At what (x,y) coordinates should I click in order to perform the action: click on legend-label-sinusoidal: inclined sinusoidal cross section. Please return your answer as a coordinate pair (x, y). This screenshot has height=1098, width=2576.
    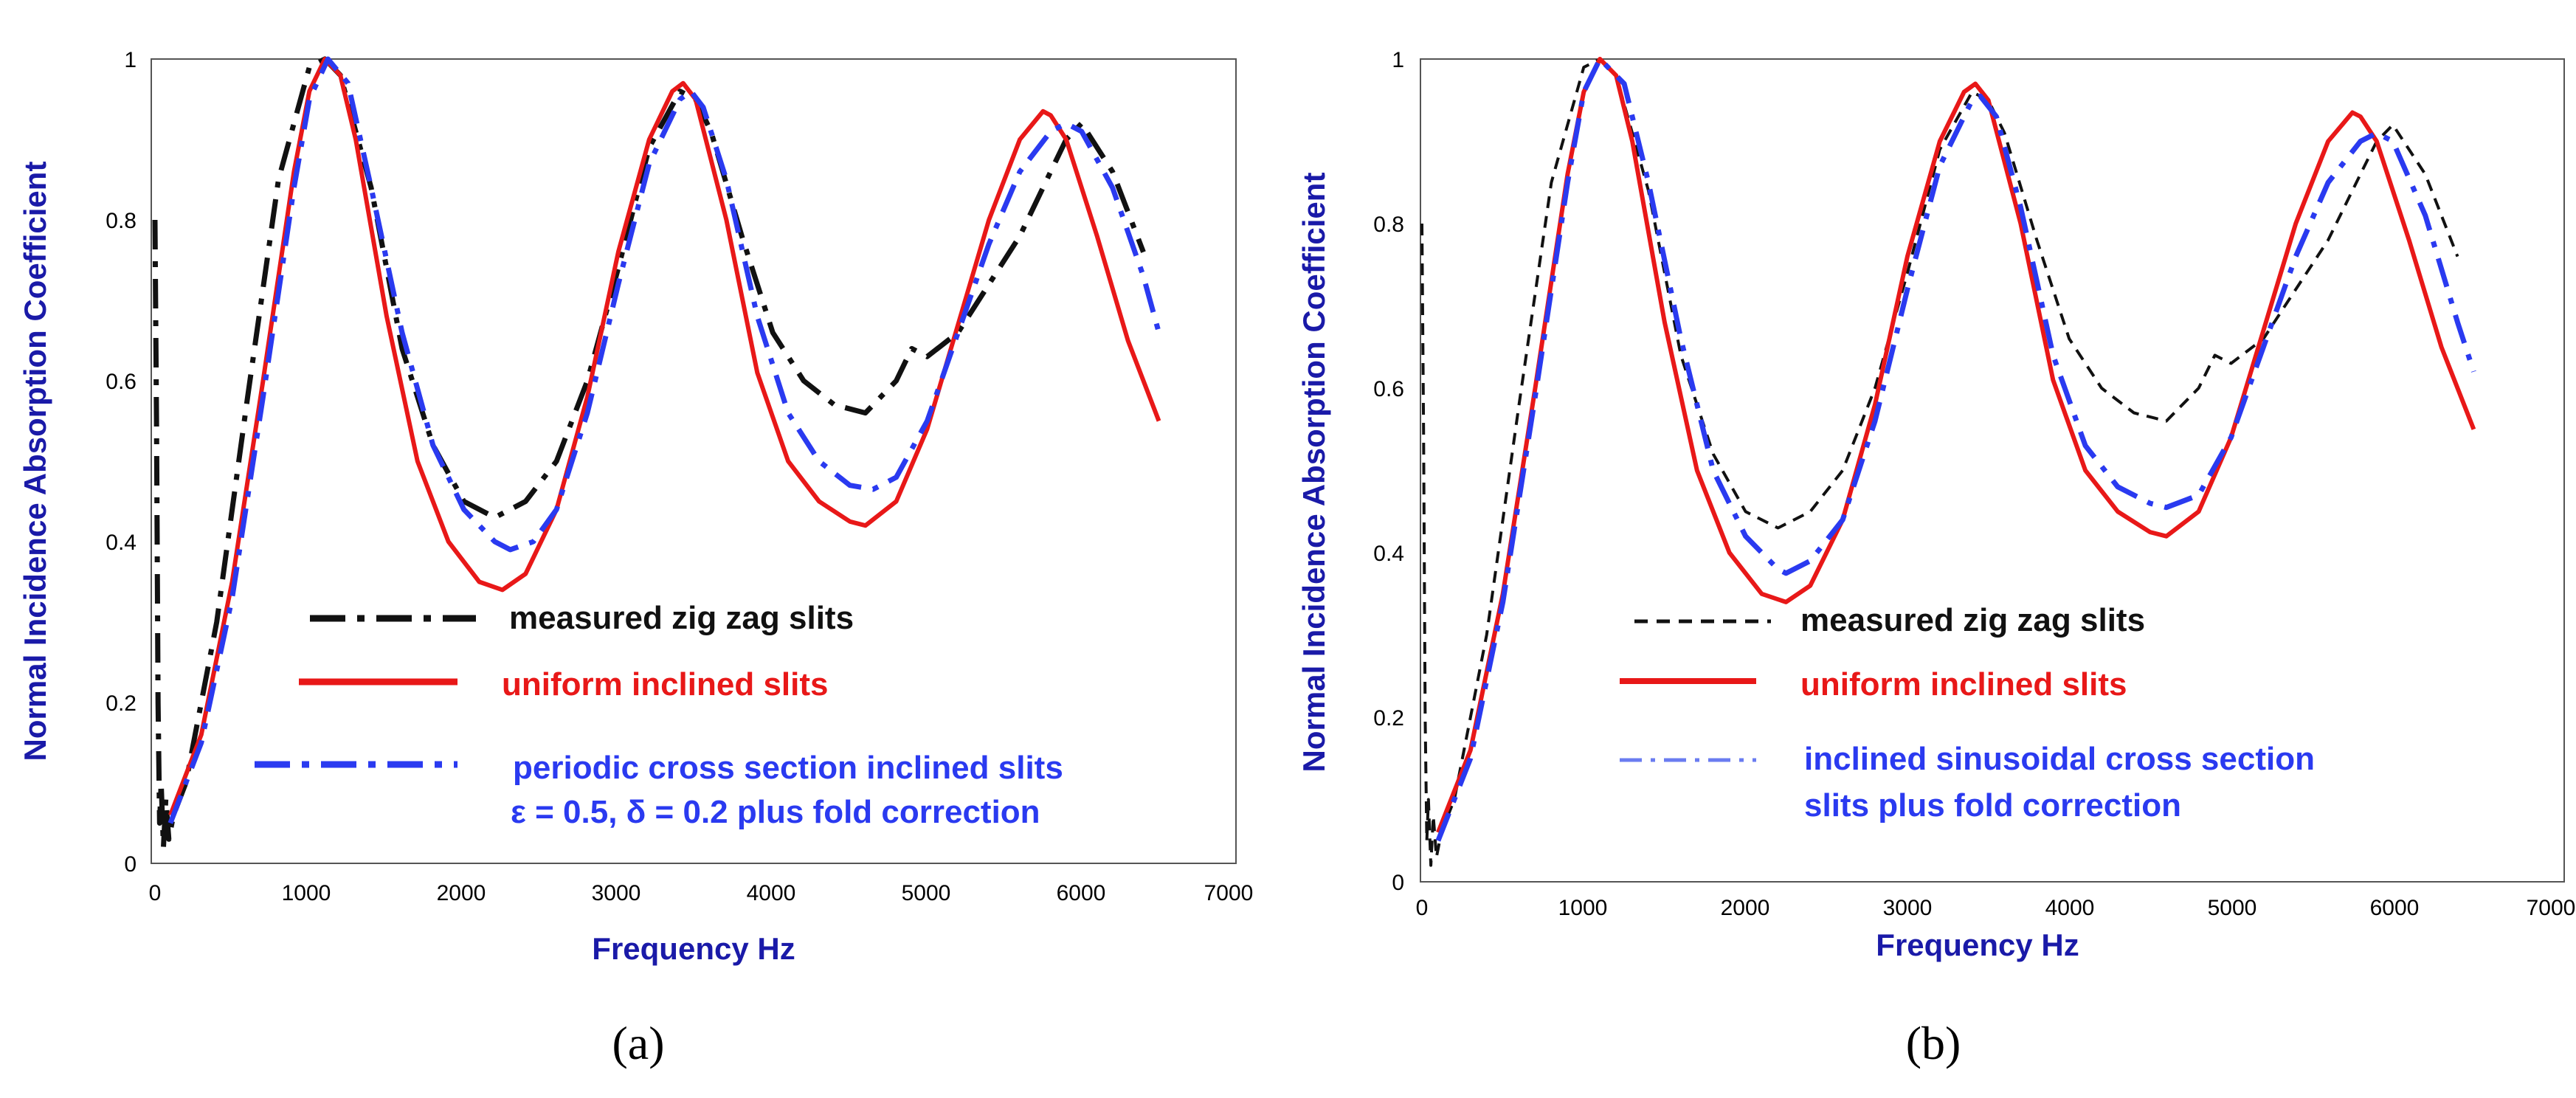
    Looking at the image, I should click on (2059, 759).